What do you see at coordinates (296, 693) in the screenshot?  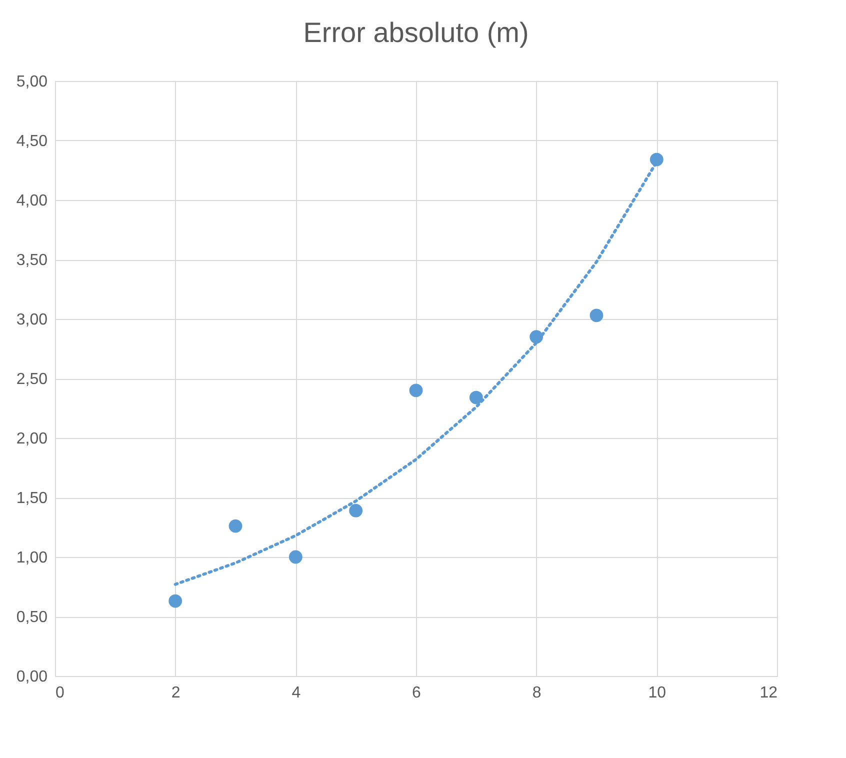 I see `x-tick-label: 4` at bounding box center [296, 693].